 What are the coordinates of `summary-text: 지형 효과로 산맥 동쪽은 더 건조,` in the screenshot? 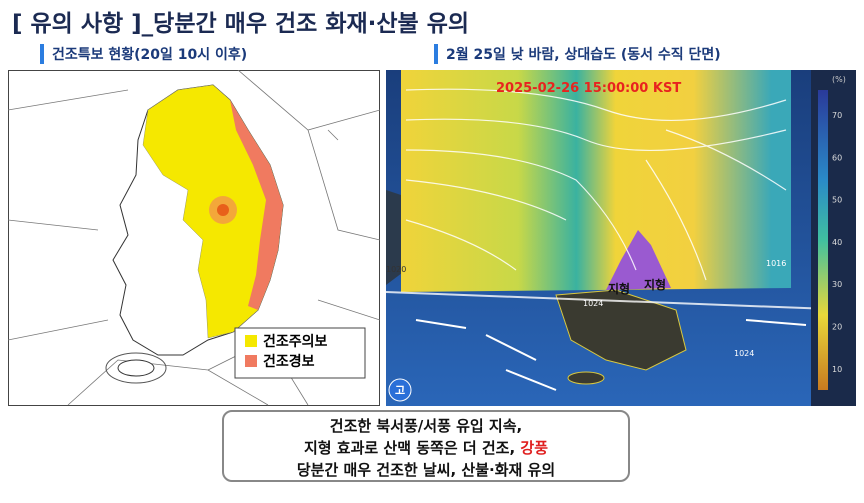 It's located at (412, 448).